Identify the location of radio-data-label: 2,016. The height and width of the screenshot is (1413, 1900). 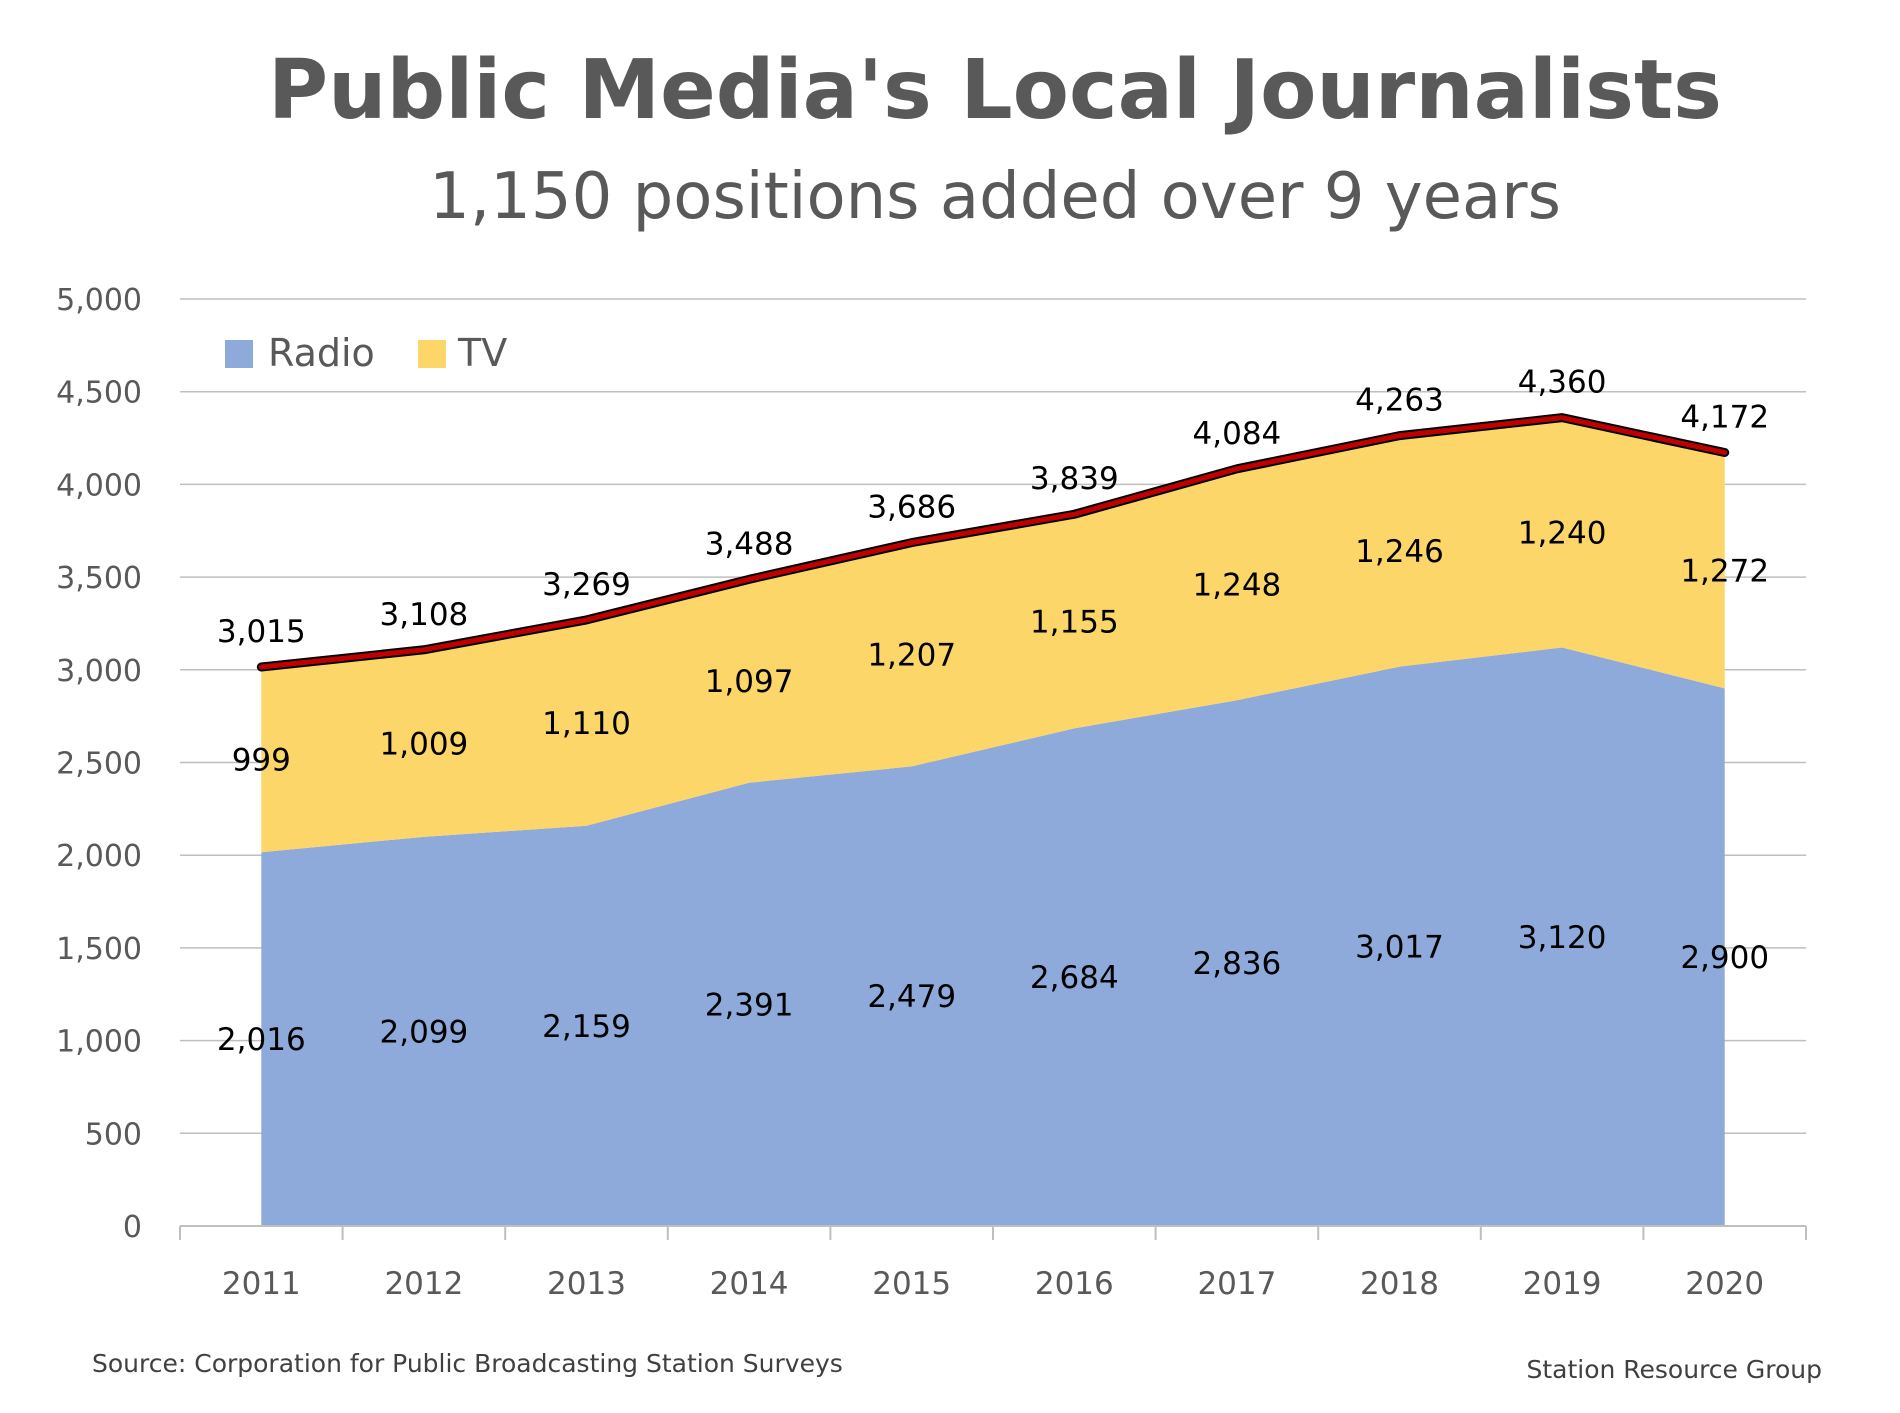
(261, 1040).